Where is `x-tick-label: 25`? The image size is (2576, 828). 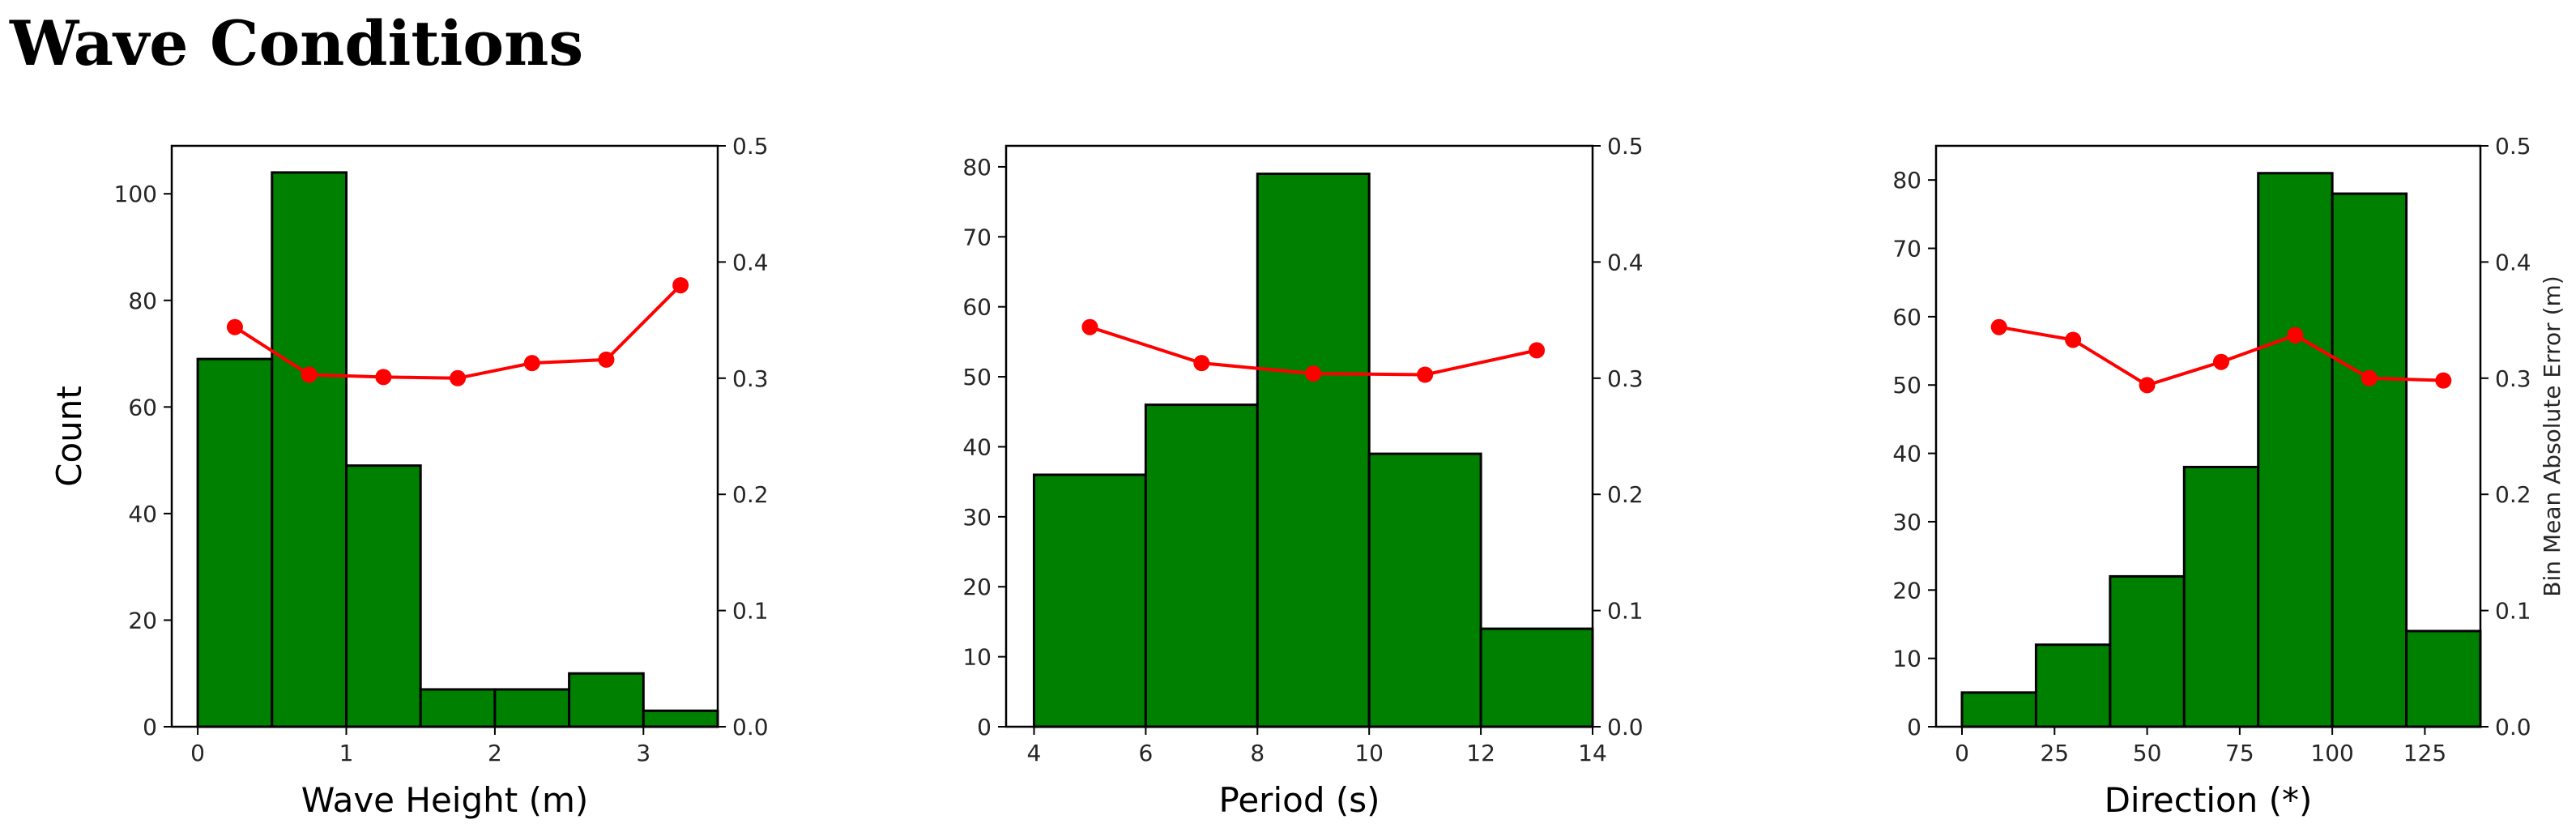 x-tick-label: 25 is located at coordinates (2054, 753).